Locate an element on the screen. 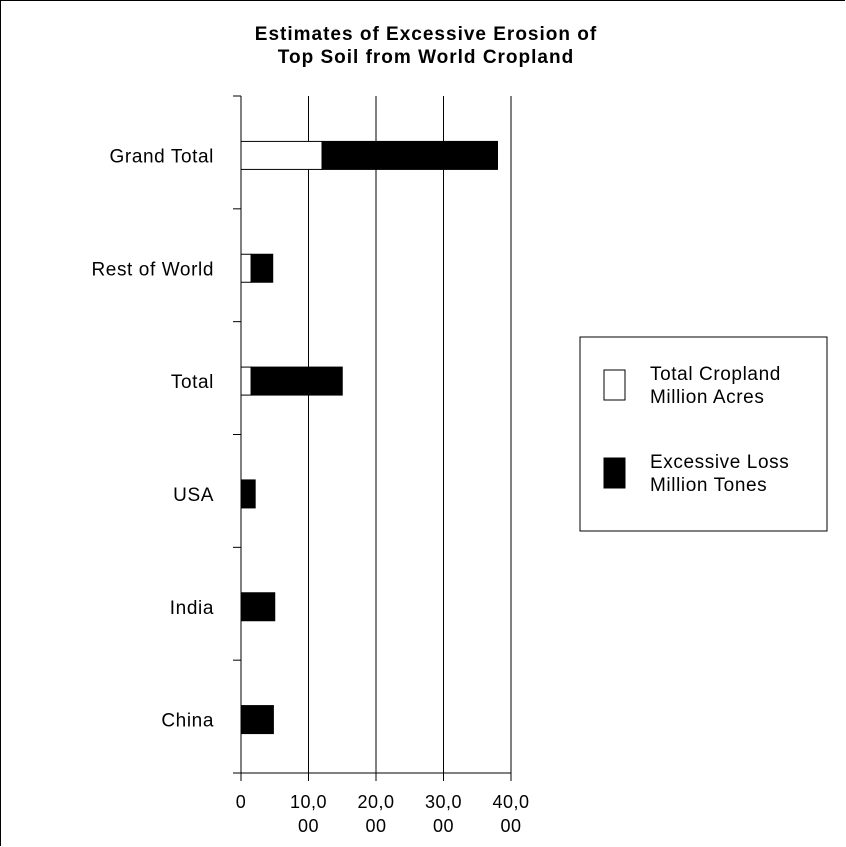  legend-label-2-line-1: Excessive Loss is located at coordinates (719, 462).